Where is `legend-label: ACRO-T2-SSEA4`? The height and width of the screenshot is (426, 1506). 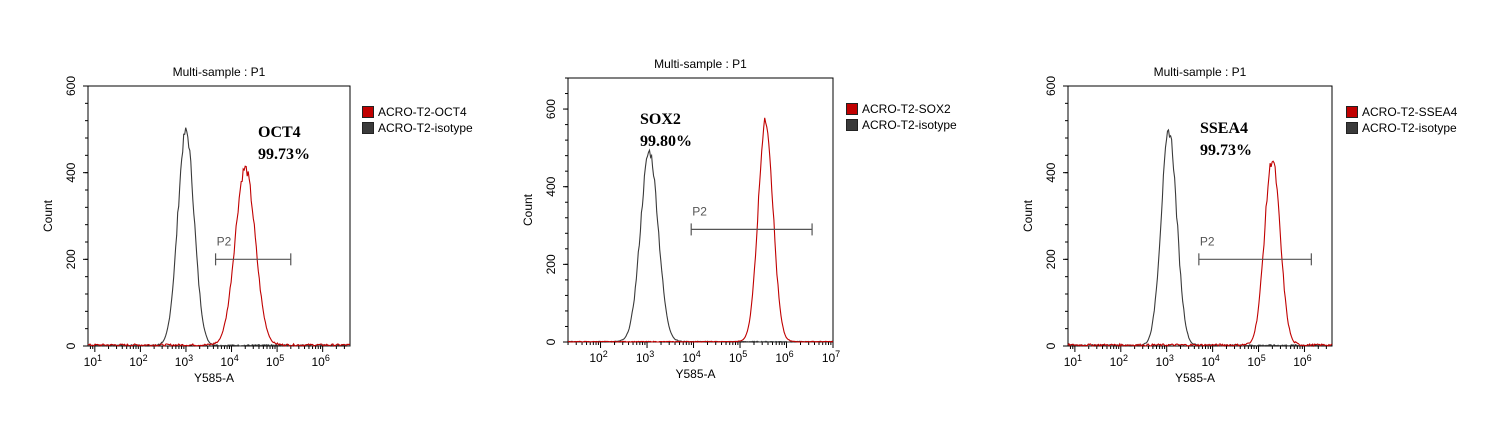 legend-label: ACRO-T2-SSEA4 is located at coordinates (1410, 112).